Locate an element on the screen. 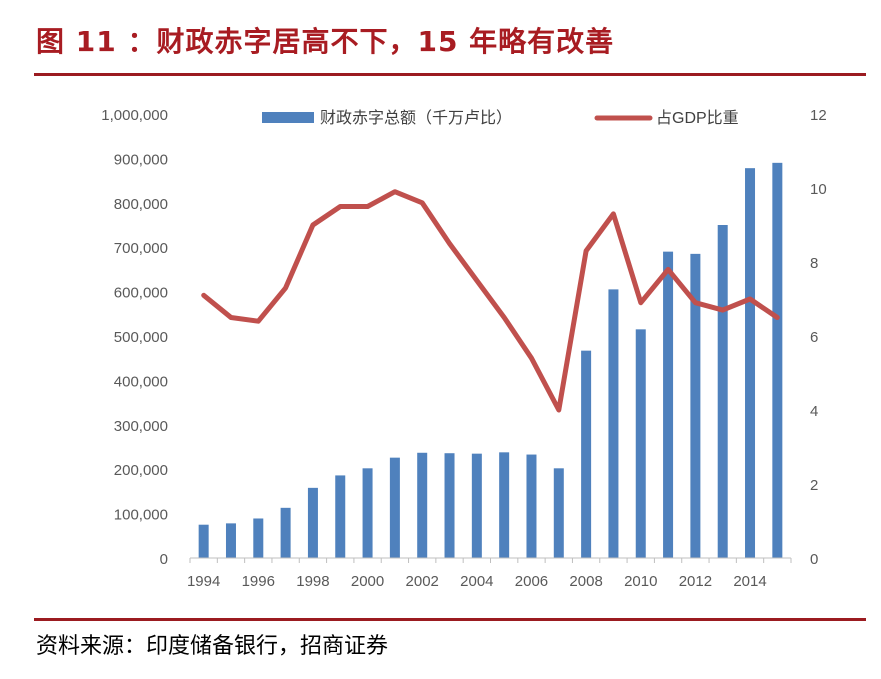 The image size is (881, 679). bar-2001 is located at coordinates (394, 507).